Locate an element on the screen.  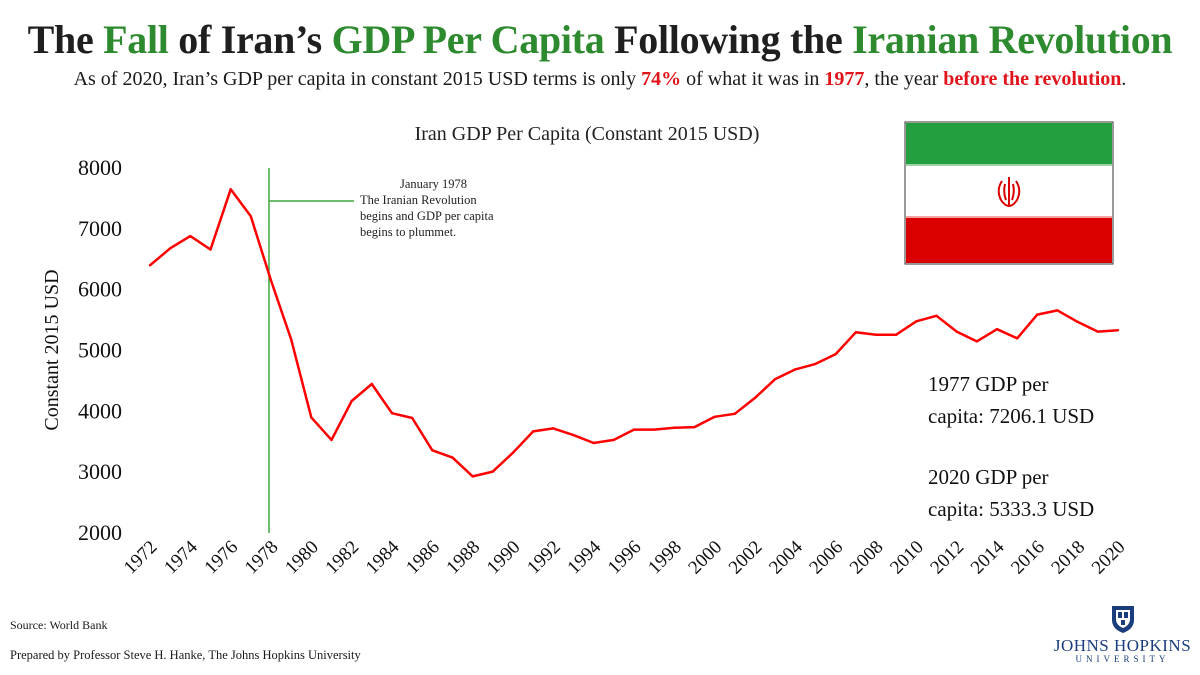
event-annotation-text: January 1978 is located at coordinates (433, 184).